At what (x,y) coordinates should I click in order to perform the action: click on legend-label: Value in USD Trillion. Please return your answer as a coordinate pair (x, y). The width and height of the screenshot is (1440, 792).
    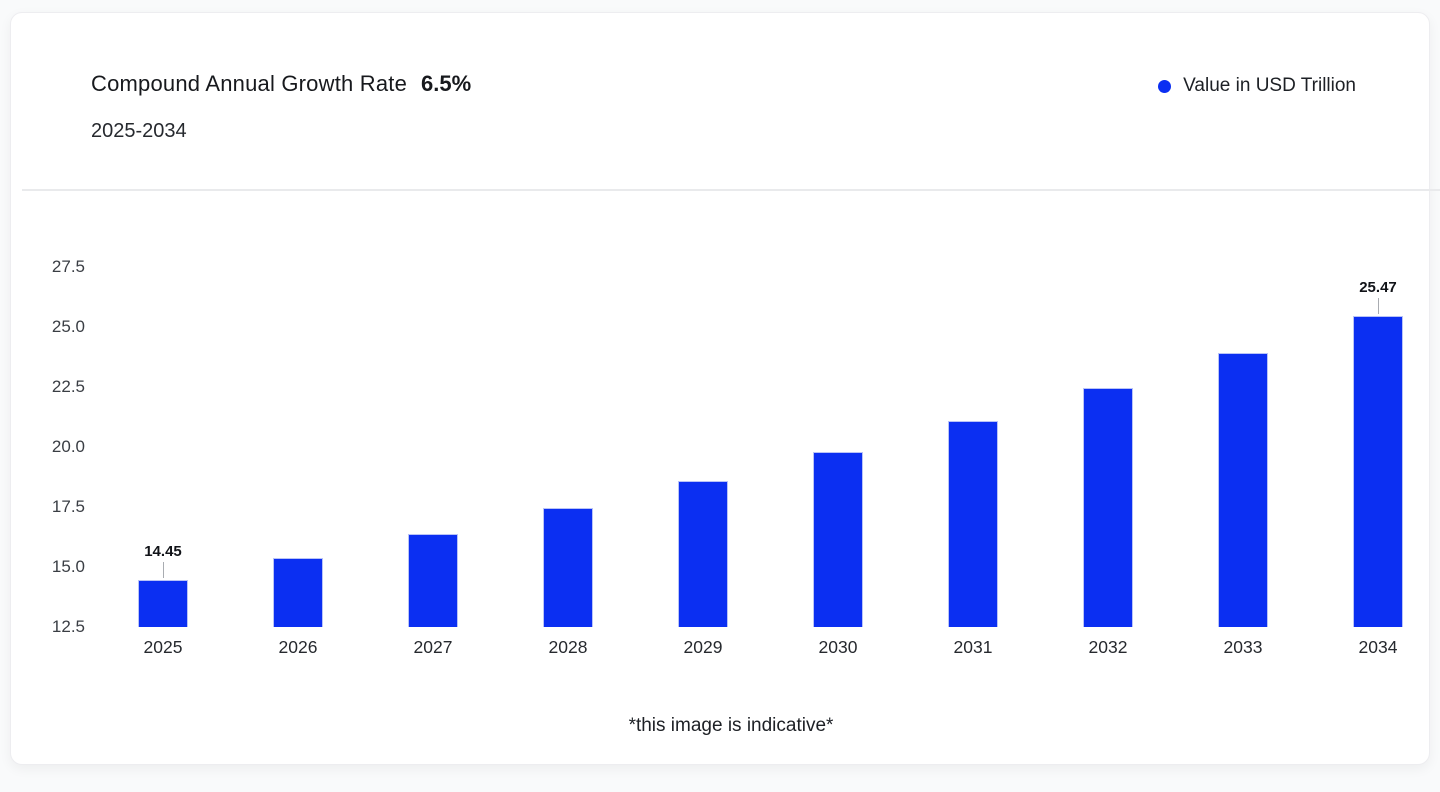
    Looking at the image, I should click on (1269, 85).